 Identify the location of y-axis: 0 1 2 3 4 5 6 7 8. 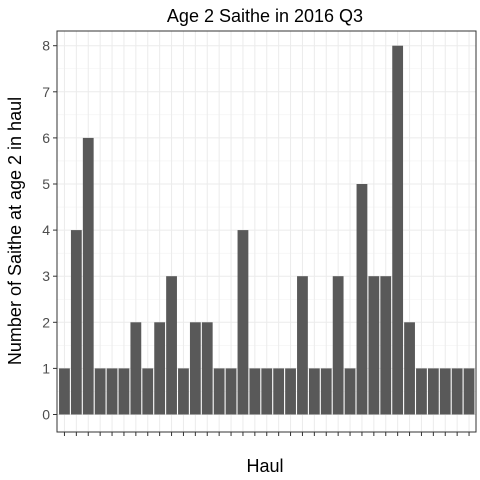
(49, 230).